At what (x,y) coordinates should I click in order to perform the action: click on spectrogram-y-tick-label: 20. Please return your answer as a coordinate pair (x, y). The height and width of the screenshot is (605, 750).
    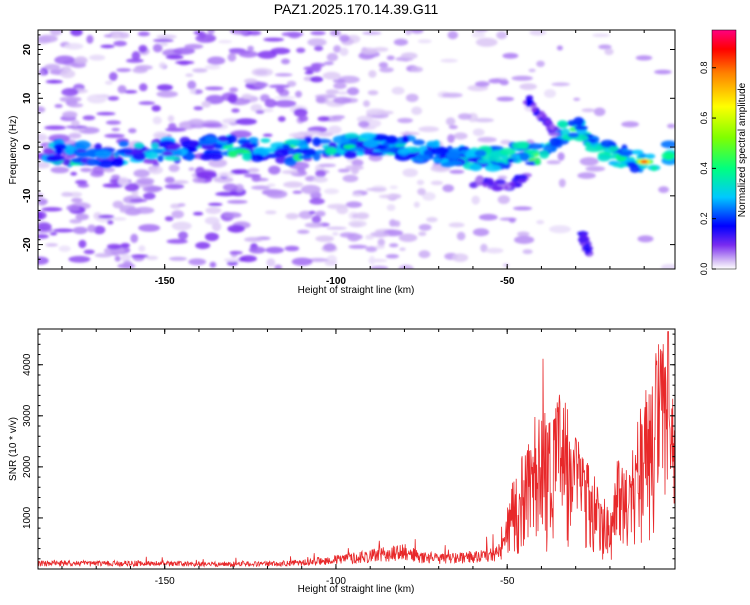
    Looking at the image, I should click on (27, 50).